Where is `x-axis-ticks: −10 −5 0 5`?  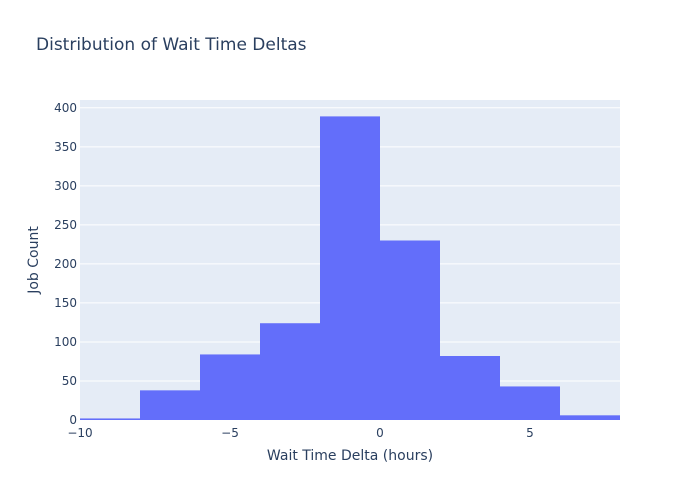
x-axis-ticks: −10 −5 0 5 is located at coordinates (300, 433).